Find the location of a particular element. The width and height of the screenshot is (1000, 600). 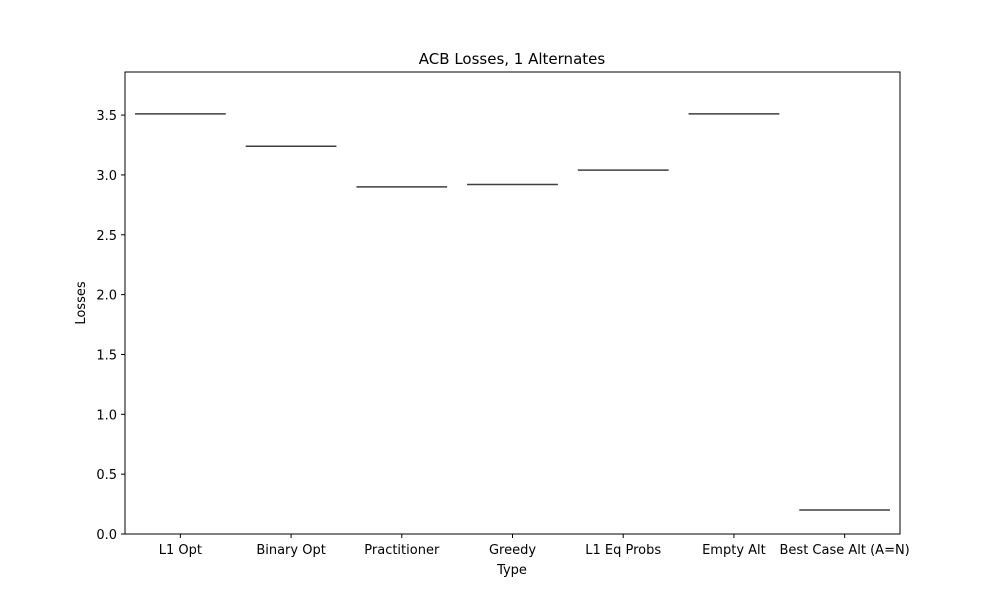

y-tick-label: 1.5 is located at coordinates (106, 355).